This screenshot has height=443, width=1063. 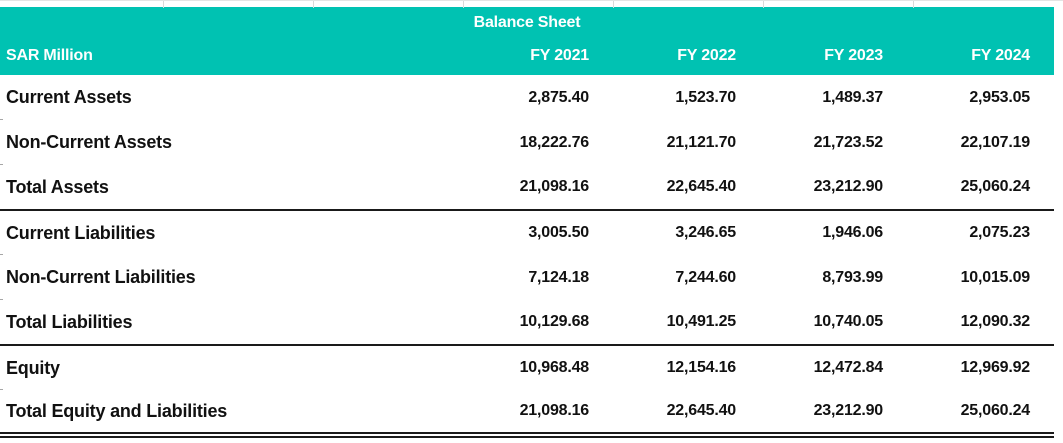 I want to click on cell-value: 2,875.40, so click(x=558, y=97).